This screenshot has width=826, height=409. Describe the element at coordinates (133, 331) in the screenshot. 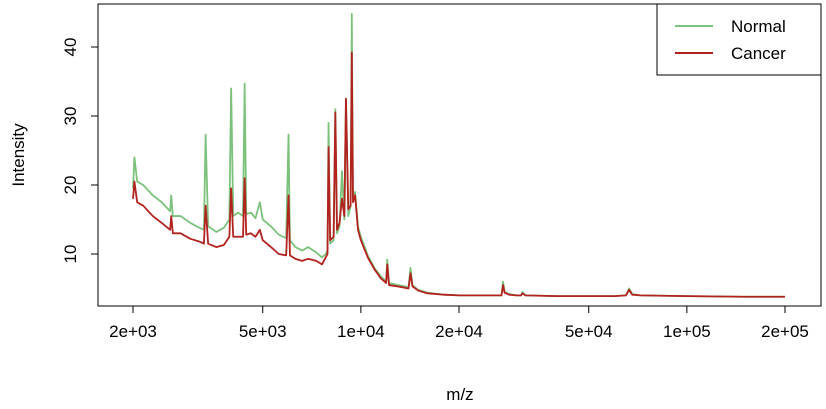

I see `x-tick-label: 2e+03` at that location.